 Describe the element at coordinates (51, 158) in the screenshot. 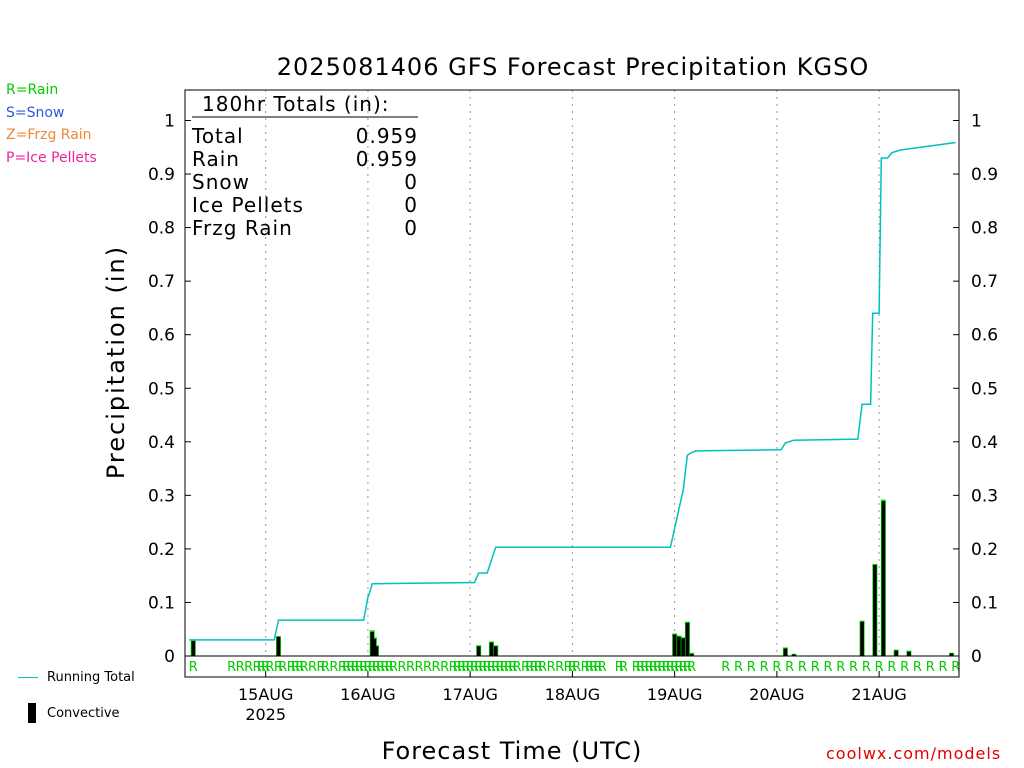

I see `precip-key-ice-pellets: P=Ice Pellets` at that location.